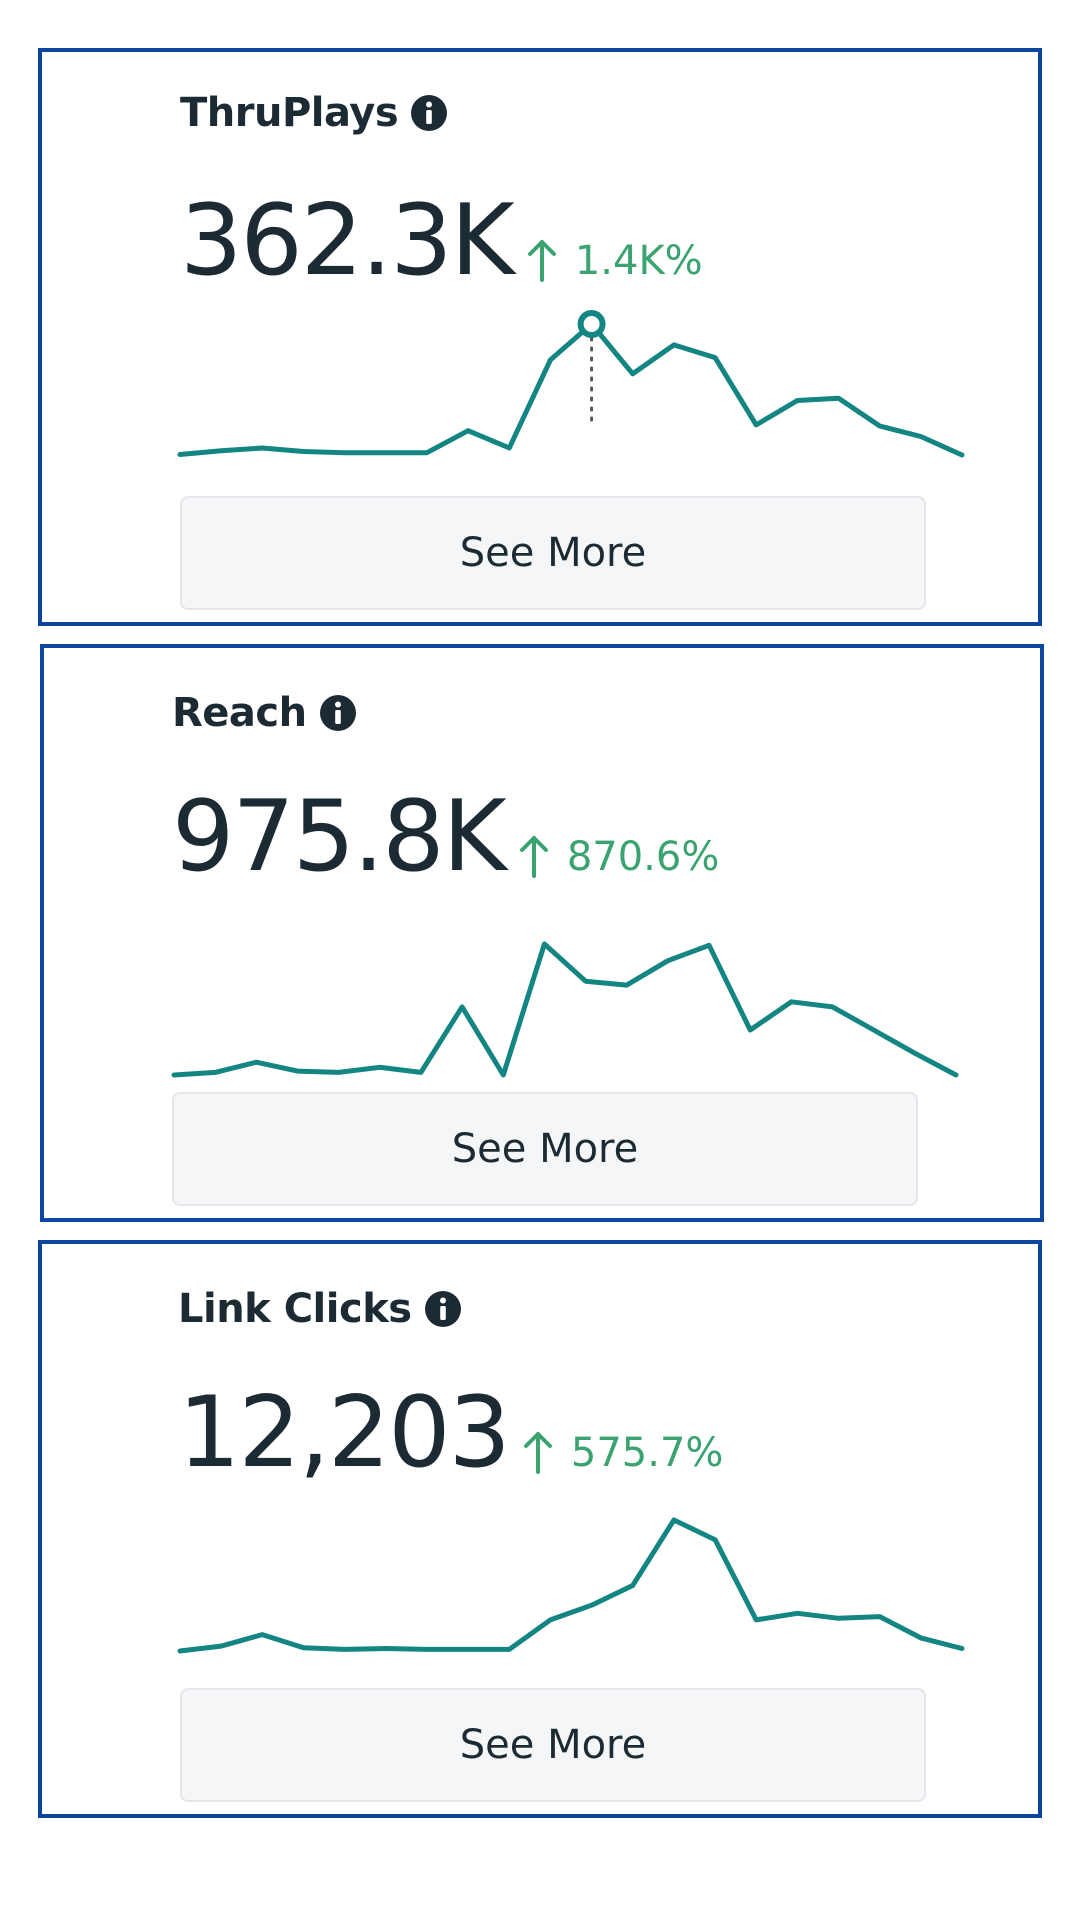 This screenshot has width=1080, height=1920. What do you see at coordinates (344, 1433) in the screenshot?
I see `metric-value: 12,203` at bounding box center [344, 1433].